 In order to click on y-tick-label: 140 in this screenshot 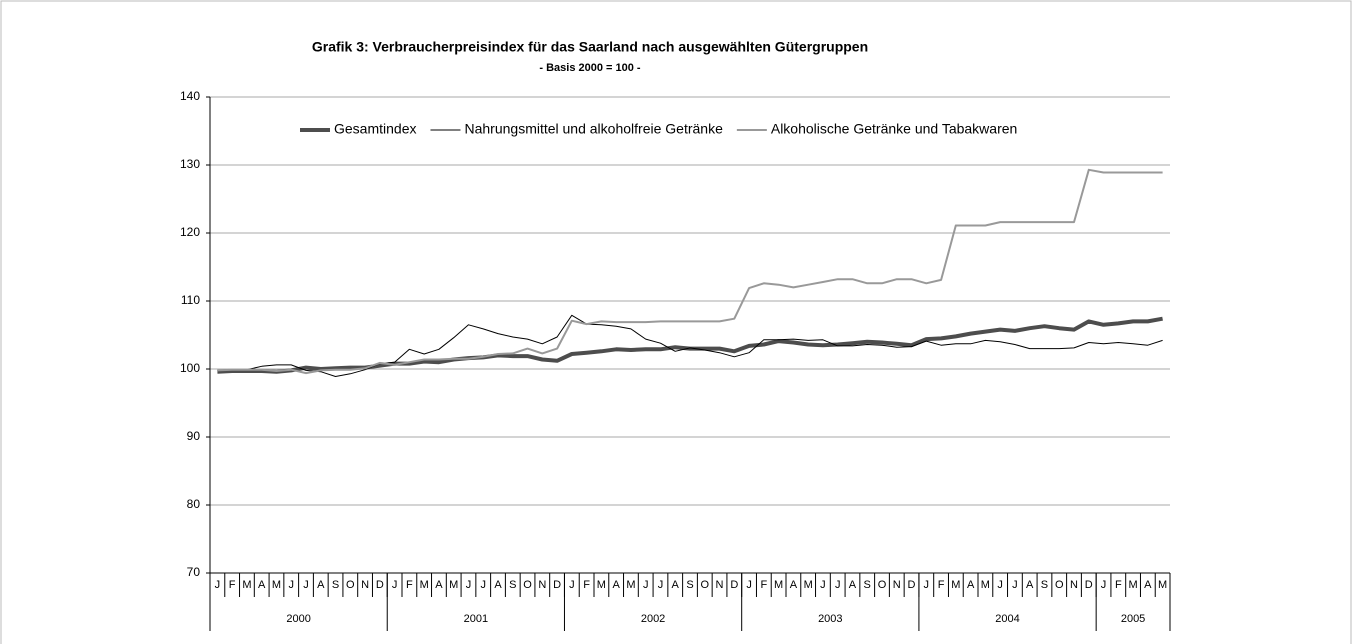, I will do `click(190, 96)`.